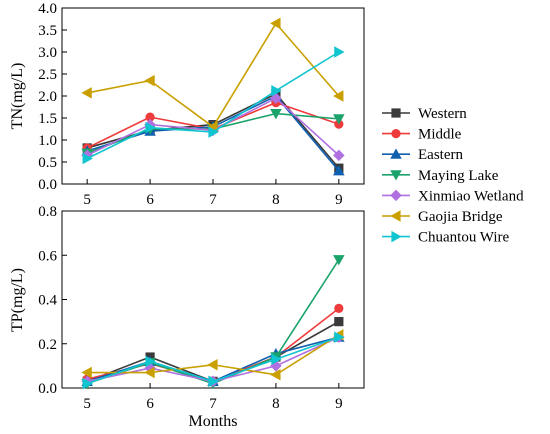 This screenshot has width=550, height=434. I want to click on tn-xtick-label: 8, so click(276, 200).